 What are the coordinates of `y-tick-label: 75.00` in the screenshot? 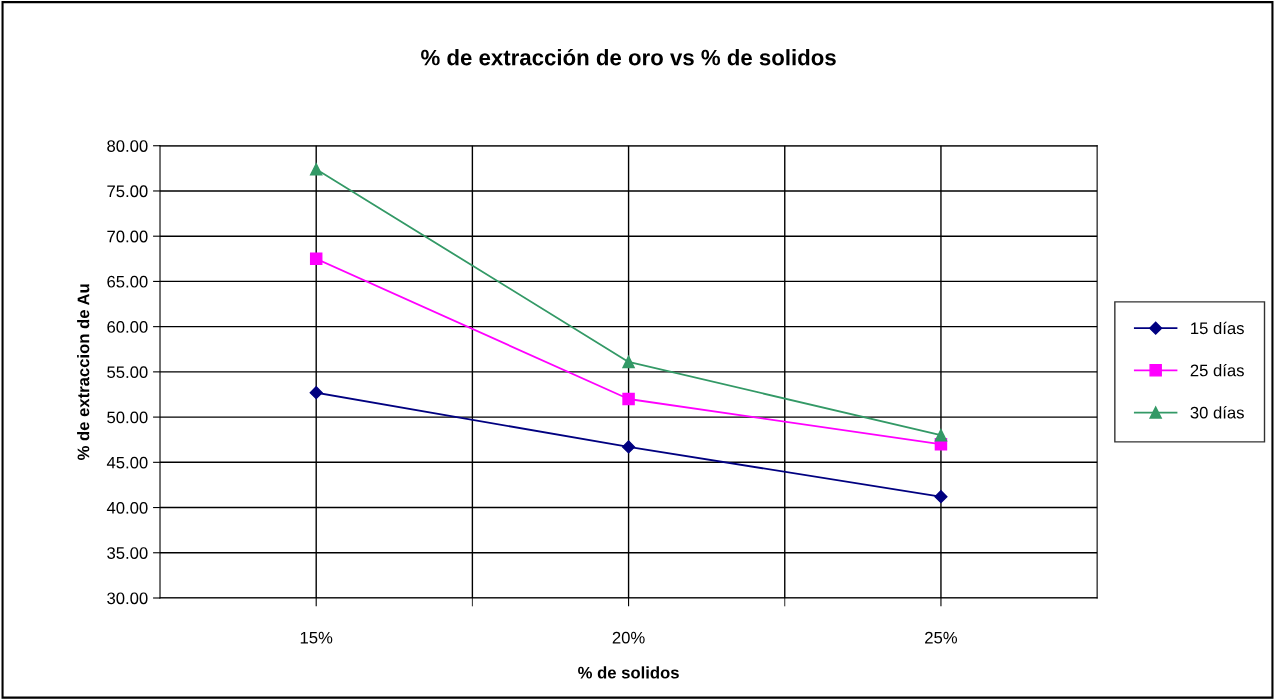 It's located at (127, 191).